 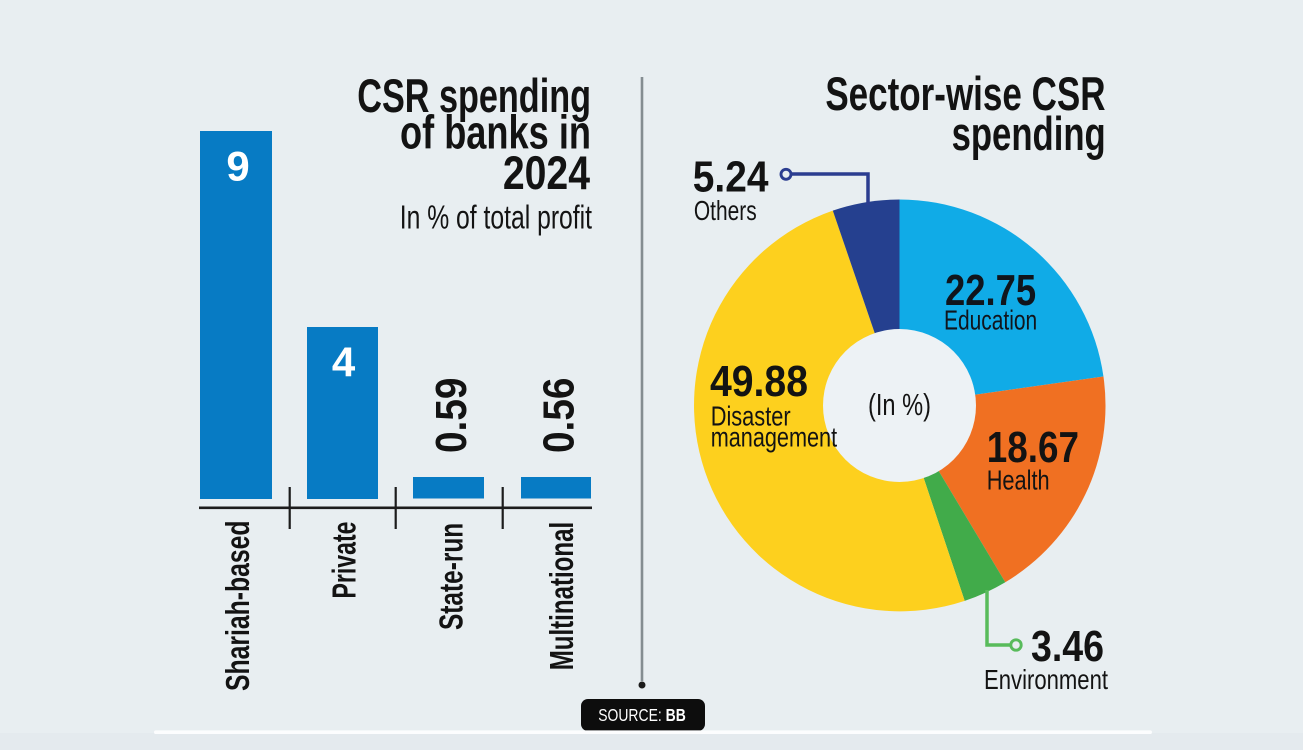 What do you see at coordinates (751, 416) in the screenshot?
I see `svg-text: Disaster` at bounding box center [751, 416].